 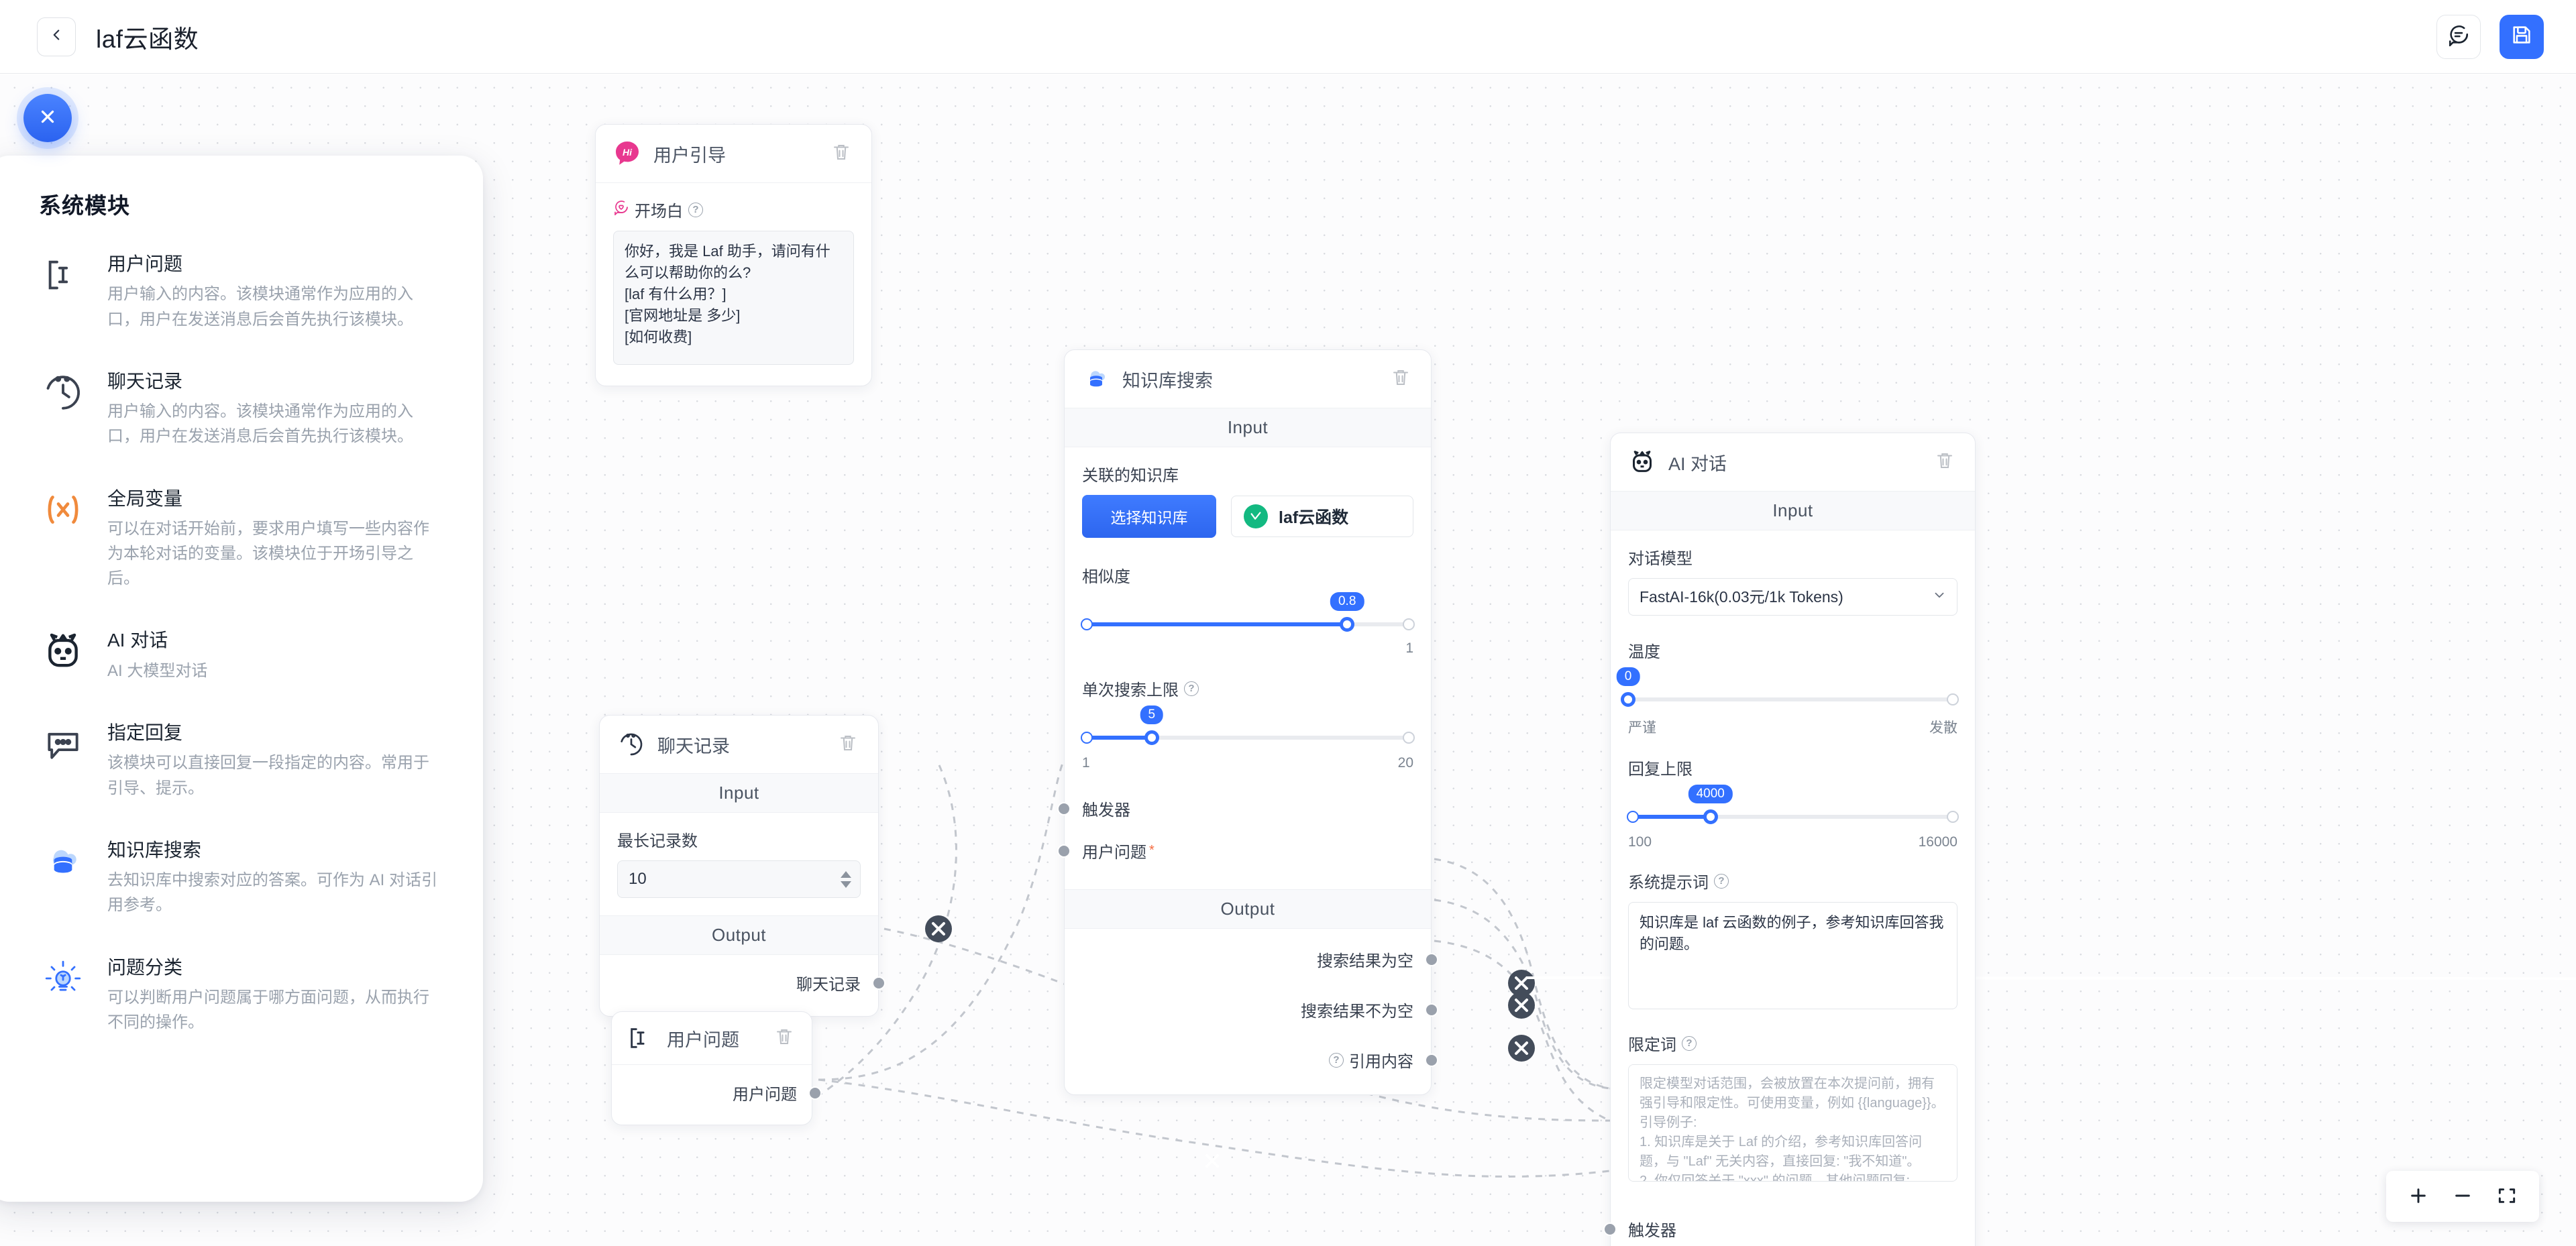 I want to click on fit-view-button, so click(x=2506, y=1196).